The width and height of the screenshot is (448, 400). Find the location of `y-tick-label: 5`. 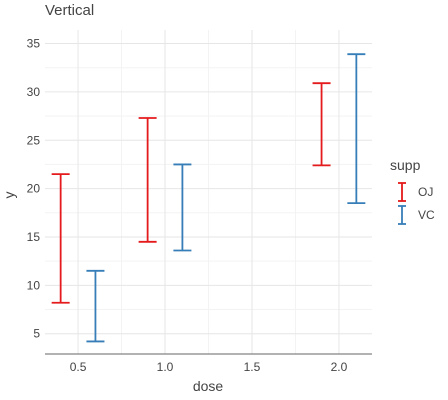

y-tick-label: 5 is located at coordinates (36, 334).